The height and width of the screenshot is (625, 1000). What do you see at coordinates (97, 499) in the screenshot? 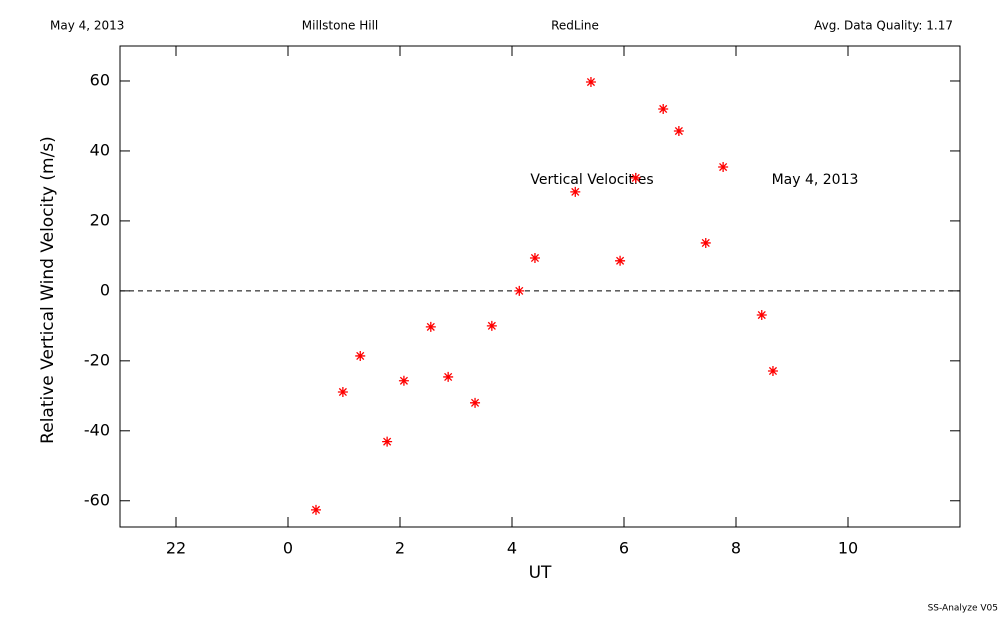
I see `y-tick-label: -60` at bounding box center [97, 499].